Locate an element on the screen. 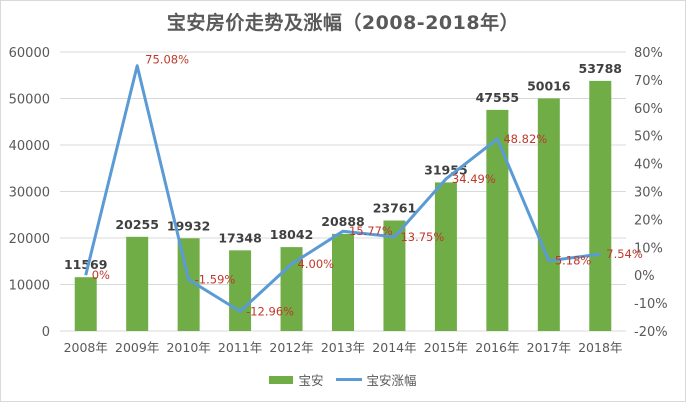 The image size is (686, 402). line-value-label: 0% is located at coordinates (101, 275).